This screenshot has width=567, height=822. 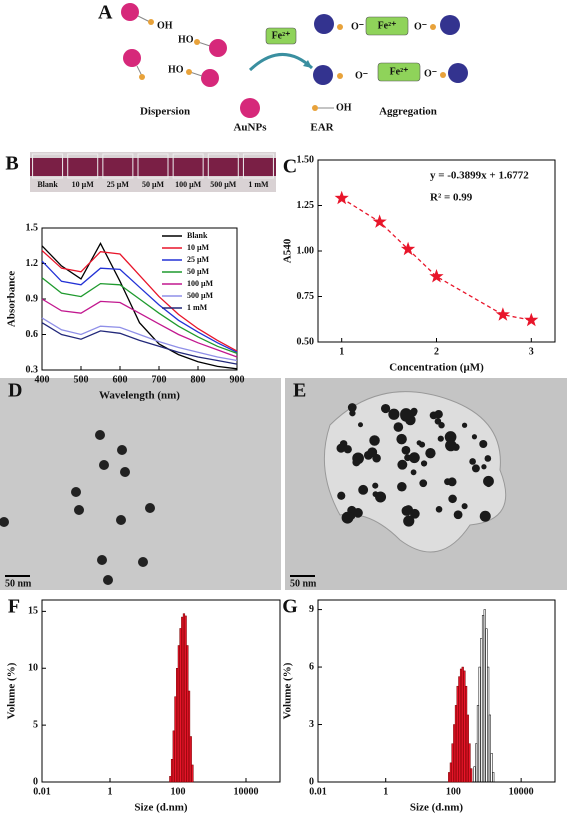 I want to click on legend-label: 500 μM, so click(x=200, y=295).